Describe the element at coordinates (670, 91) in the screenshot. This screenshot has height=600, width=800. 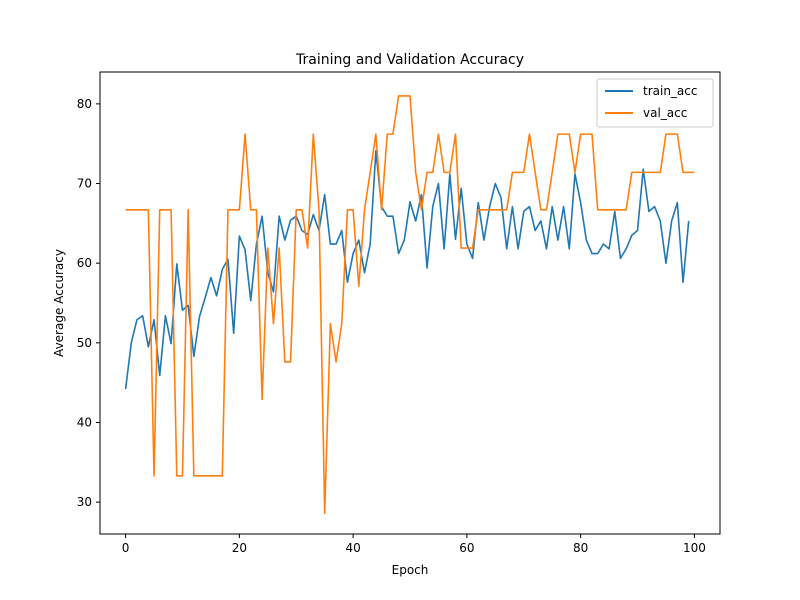
I see `legend-label-train-acc: train_acc` at that location.